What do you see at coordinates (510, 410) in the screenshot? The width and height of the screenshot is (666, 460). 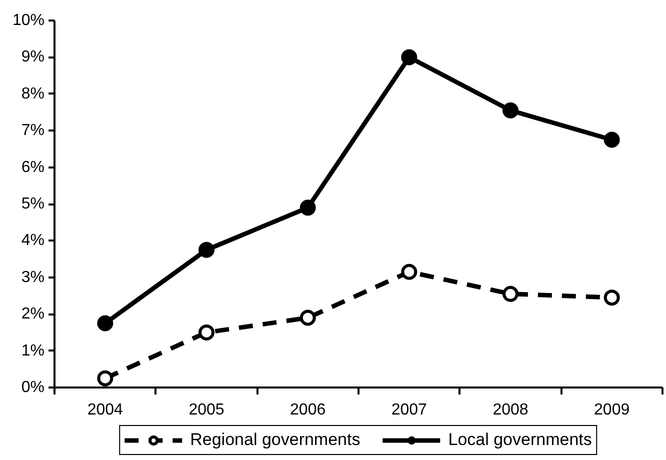 I see `x-tick-label: 2008` at bounding box center [510, 410].